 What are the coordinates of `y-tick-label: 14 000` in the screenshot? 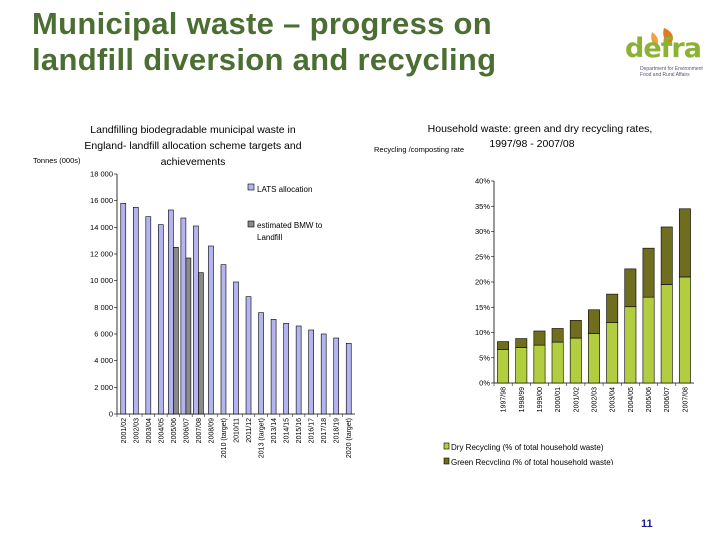 It's located at (101, 227).